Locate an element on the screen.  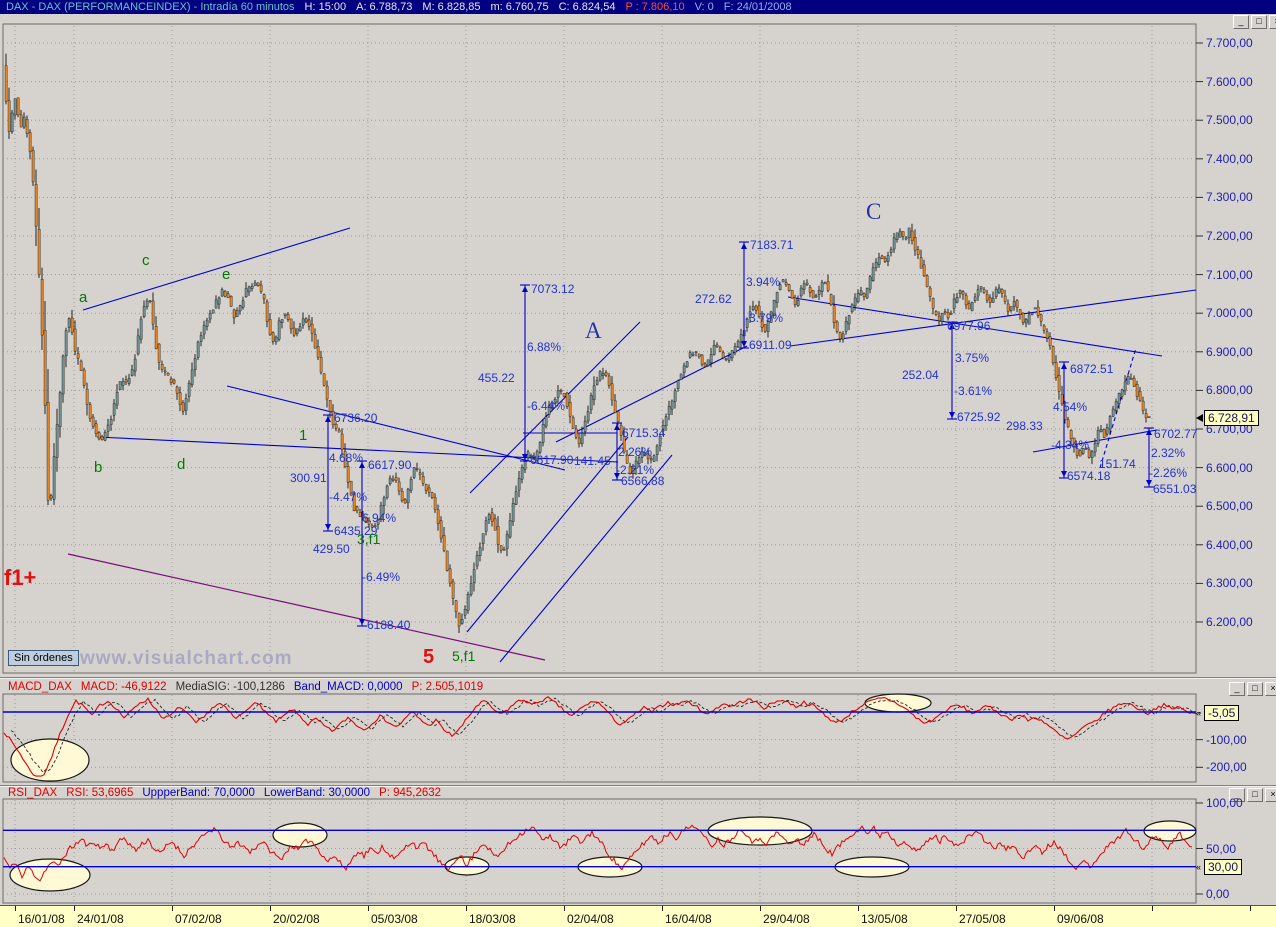
main-pane-maximize-button: □ is located at coordinates (1259, 22).